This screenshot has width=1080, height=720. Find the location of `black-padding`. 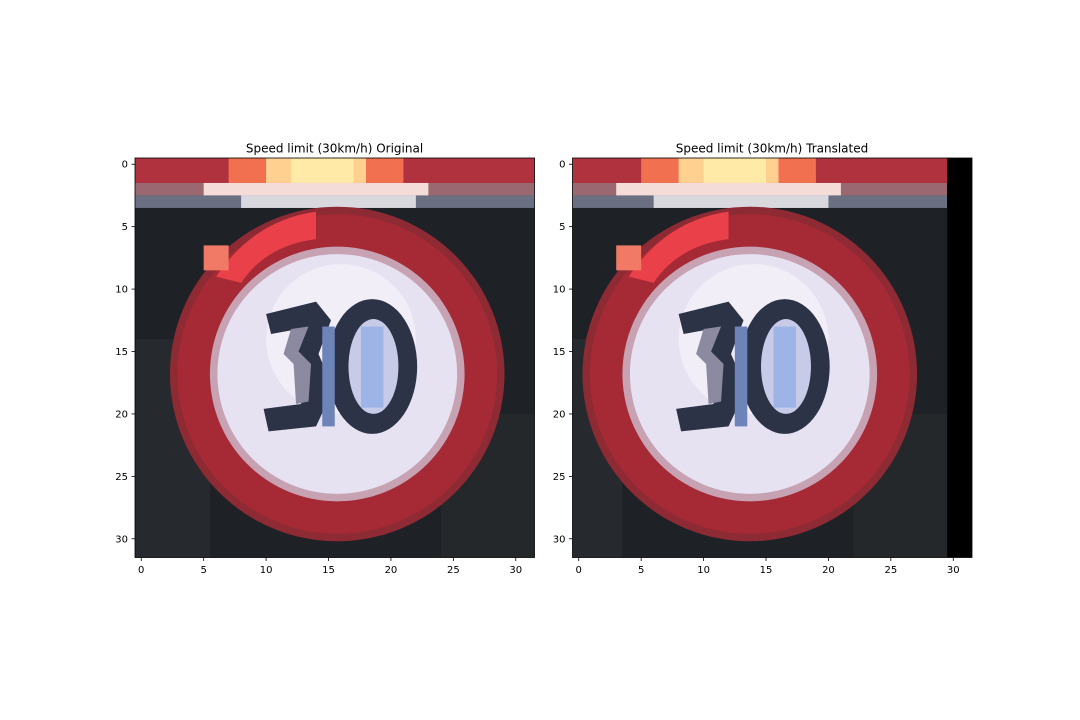

black-padding is located at coordinates (959, 358).